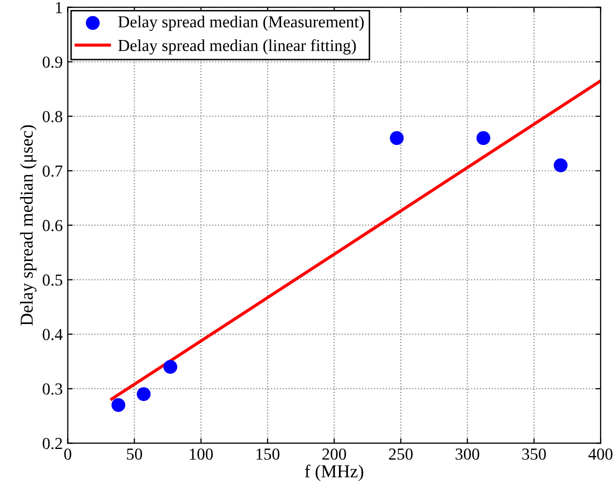  What do you see at coordinates (334, 454) in the screenshot?
I see `x-tick-label: 200` at bounding box center [334, 454].